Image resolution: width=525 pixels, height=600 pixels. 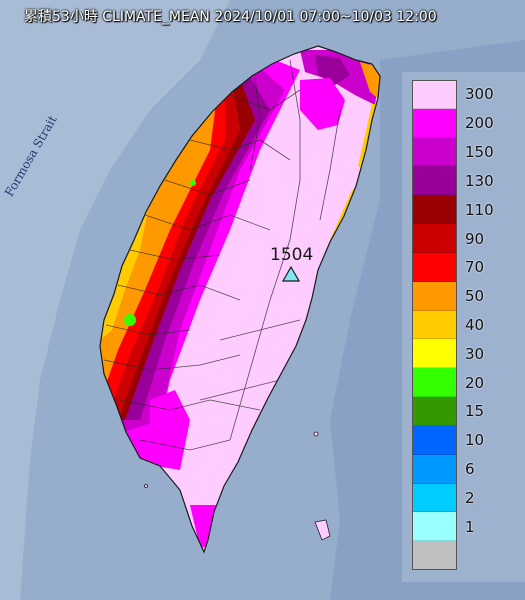 What do you see at coordinates (479, 209) in the screenshot?
I see `legend-label: 110` at bounding box center [479, 209].